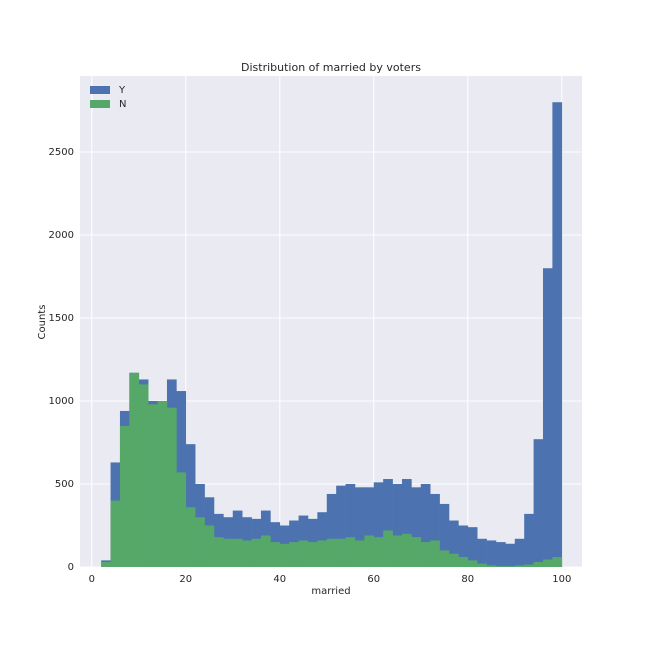 This screenshot has height=652, width=648. What do you see at coordinates (279, 579) in the screenshot?
I see `x-tick-label: 40` at bounding box center [279, 579].